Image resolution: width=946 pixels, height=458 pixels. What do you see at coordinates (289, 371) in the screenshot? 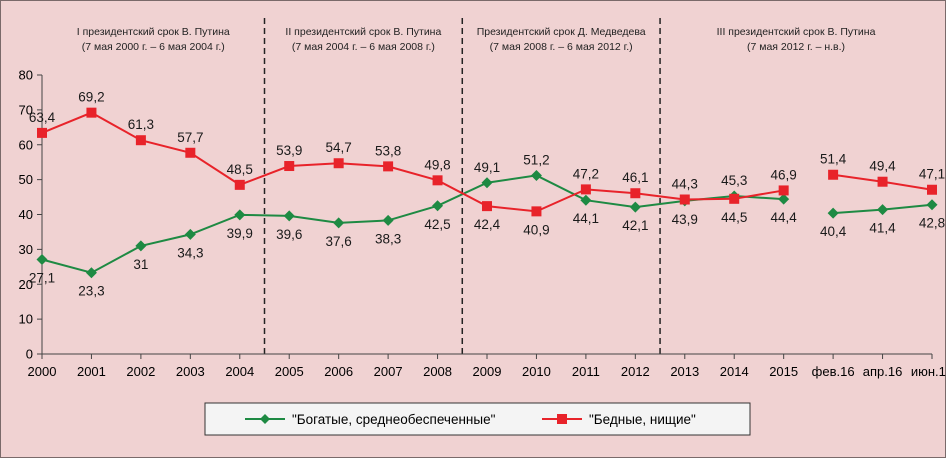
I see `x-tick-label: 2005` at bounding box center [289, 371].